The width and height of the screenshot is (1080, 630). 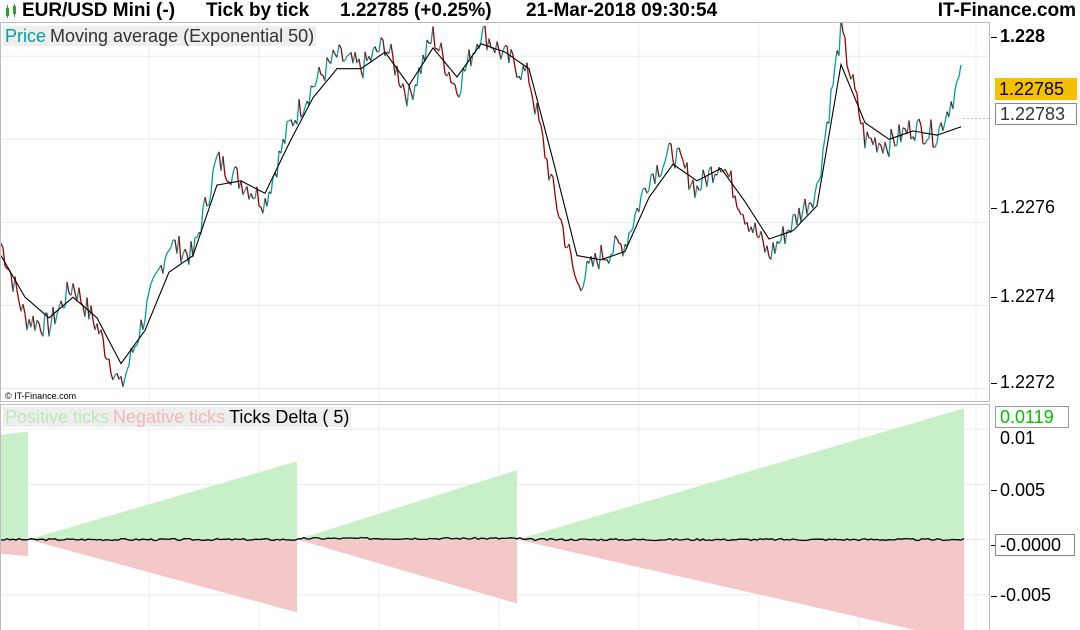 I want to click on positive-ticks-area, so click(x=740, y=474).